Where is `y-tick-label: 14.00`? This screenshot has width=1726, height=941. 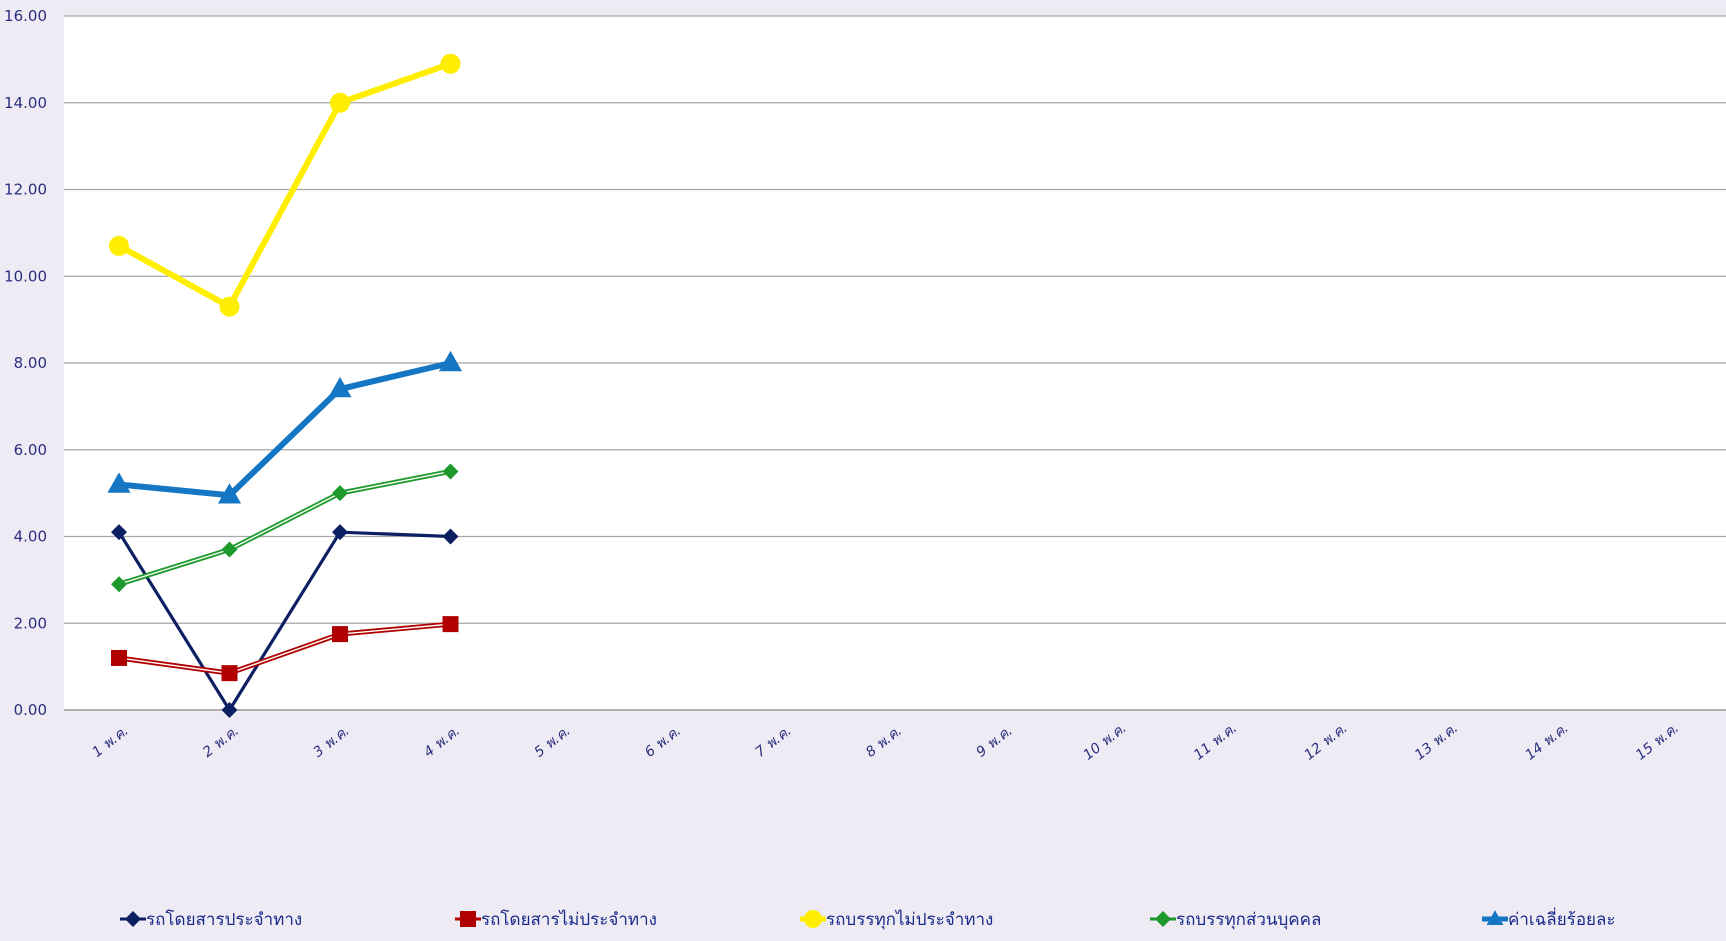 y-tick-label: 14.00 is located at coordinates (25, 103).